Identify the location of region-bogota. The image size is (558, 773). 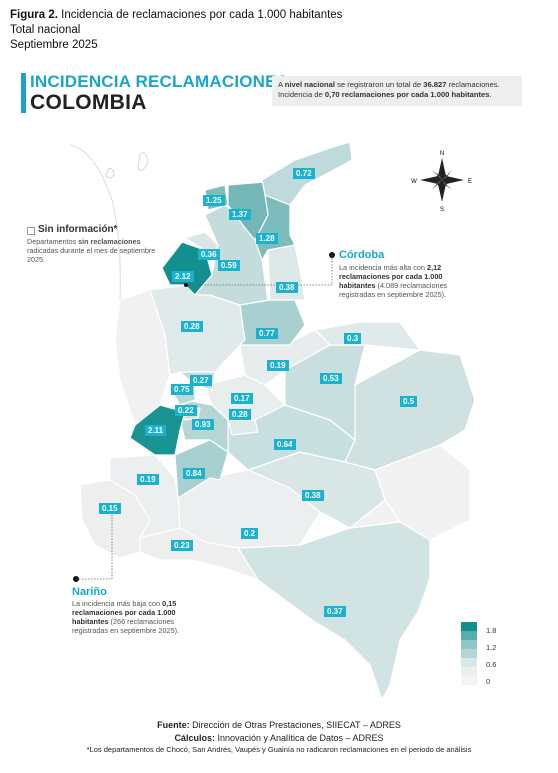
(243, 427).